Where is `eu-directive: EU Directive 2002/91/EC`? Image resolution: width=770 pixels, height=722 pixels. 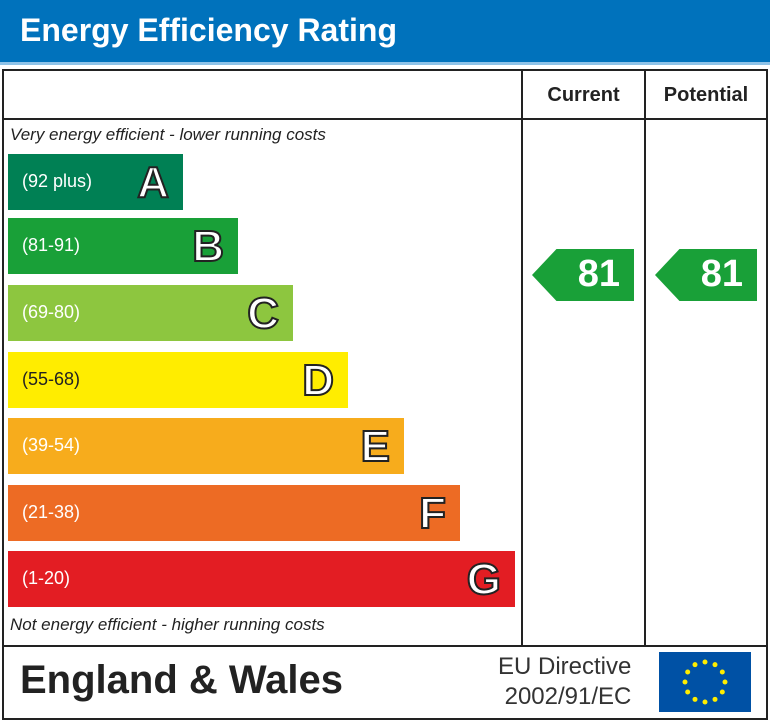
eu-directive: EU Directive 2002/91/EC is located at coordinates (564, 682).